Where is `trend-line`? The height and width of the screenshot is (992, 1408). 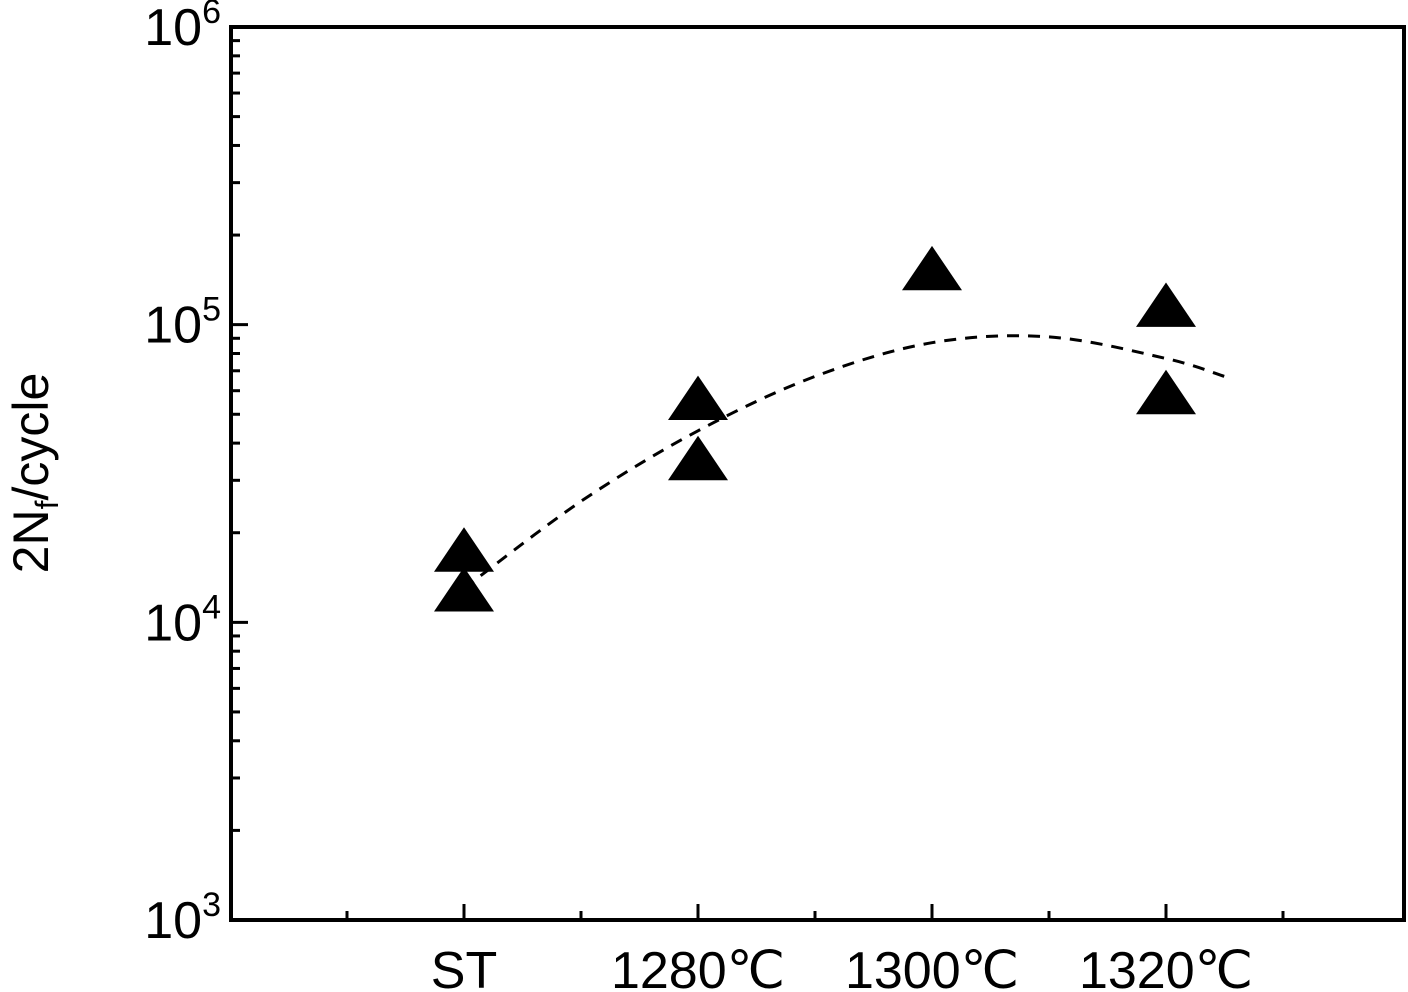 trend-line is located at coordinates (844, 462).